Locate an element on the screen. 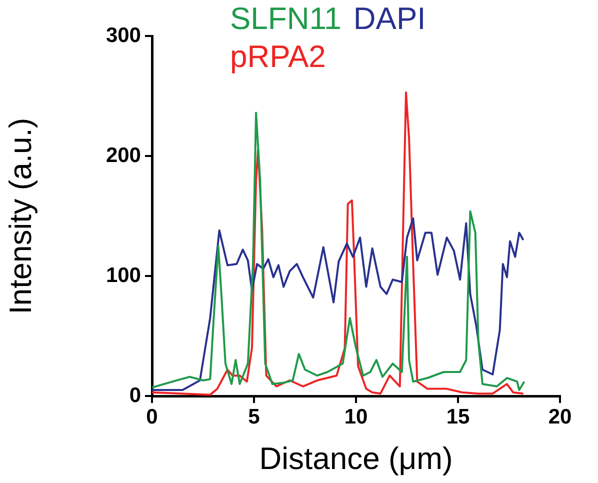 The image size is (598, 483). y-tick-label: 0 is located at coordinates (135, 395).